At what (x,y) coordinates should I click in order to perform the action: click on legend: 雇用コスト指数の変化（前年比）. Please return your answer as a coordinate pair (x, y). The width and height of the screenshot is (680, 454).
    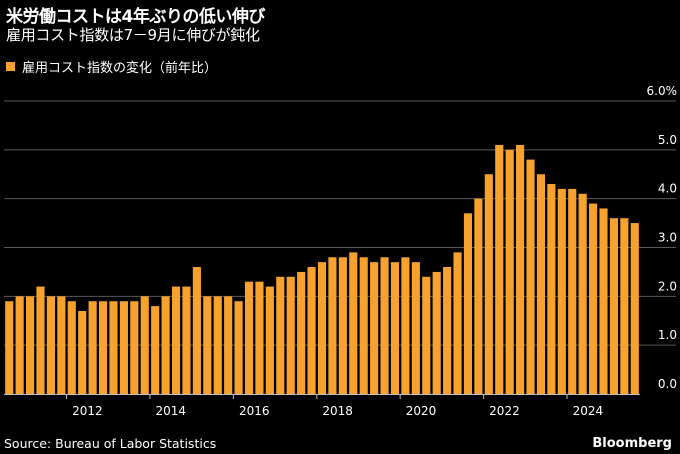
    Looking at the image, I should click on (111, 66).